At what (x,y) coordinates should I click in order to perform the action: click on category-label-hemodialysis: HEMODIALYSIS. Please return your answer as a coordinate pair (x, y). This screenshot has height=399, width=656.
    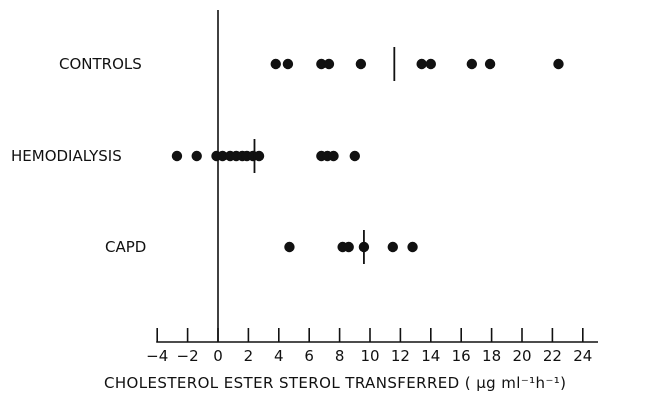
    Looking at the image, I should click on (66, 156).